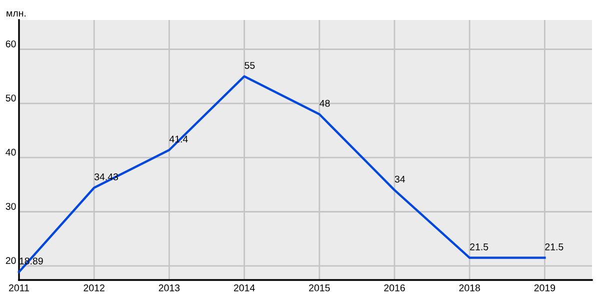  What do you see at coordinates (469, 288) in the screenshot?
I see `x-tick-label: 2018` at bounding box center [469, 288].